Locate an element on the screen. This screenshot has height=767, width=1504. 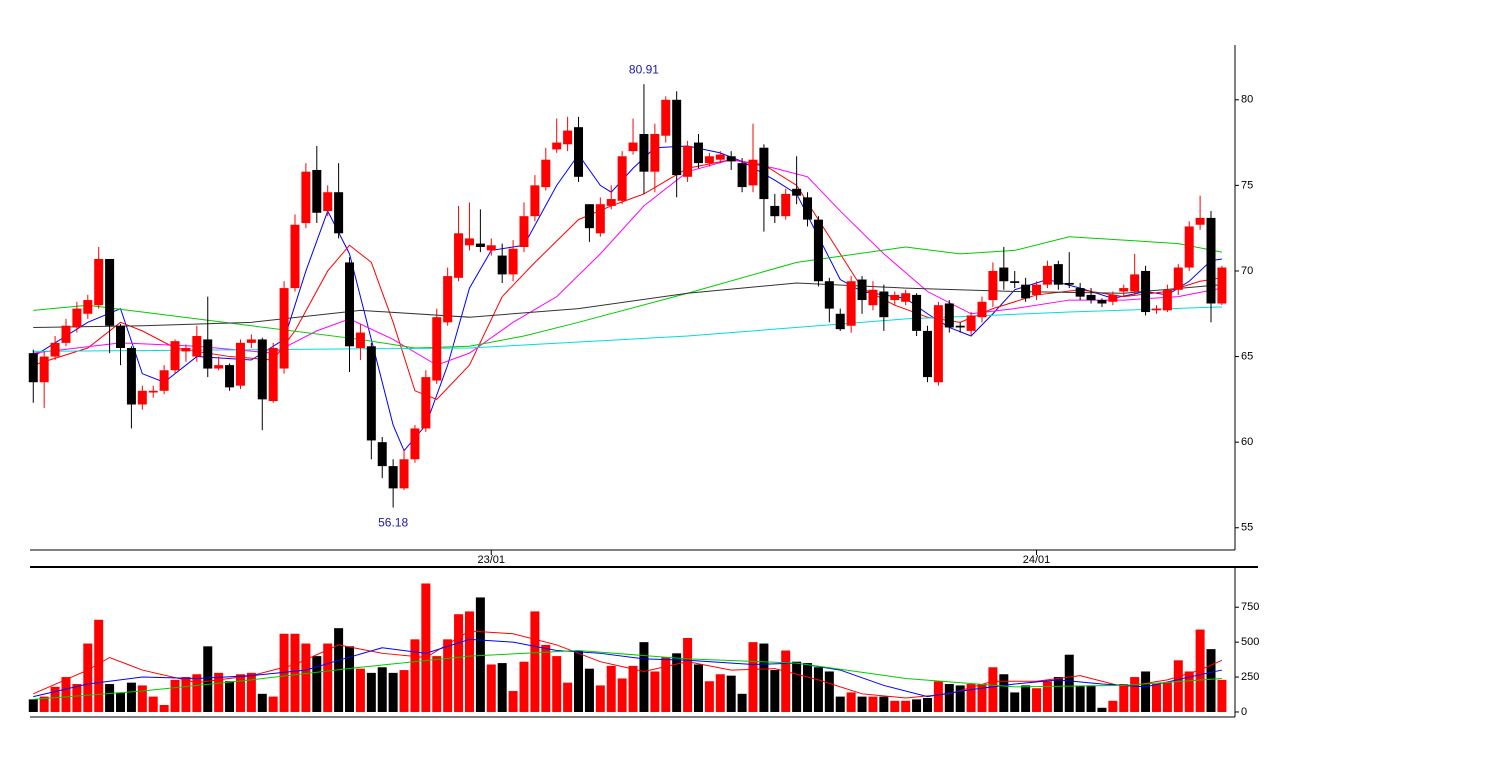
y-tick-label: 0 is located at coordinates (1244, 712).